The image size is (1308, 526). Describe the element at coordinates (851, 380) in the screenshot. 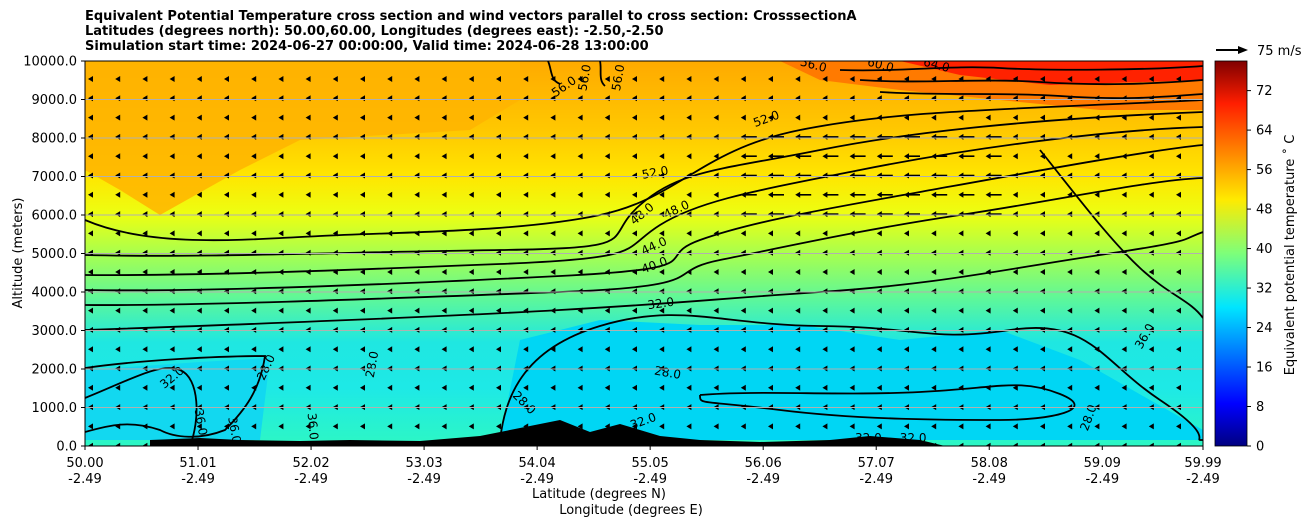

I see `cold-region-lower` at that location.